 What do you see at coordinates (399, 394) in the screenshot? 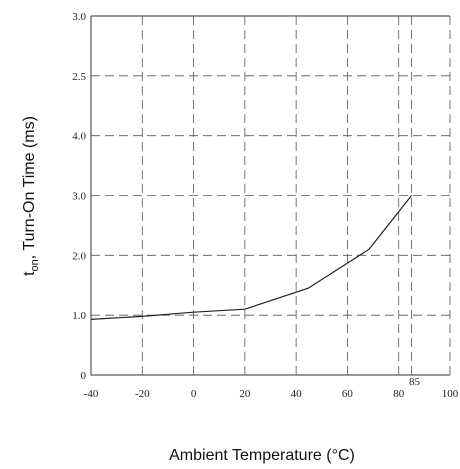
I see `x-tick-label: 80` at bounding box center [399, 394].